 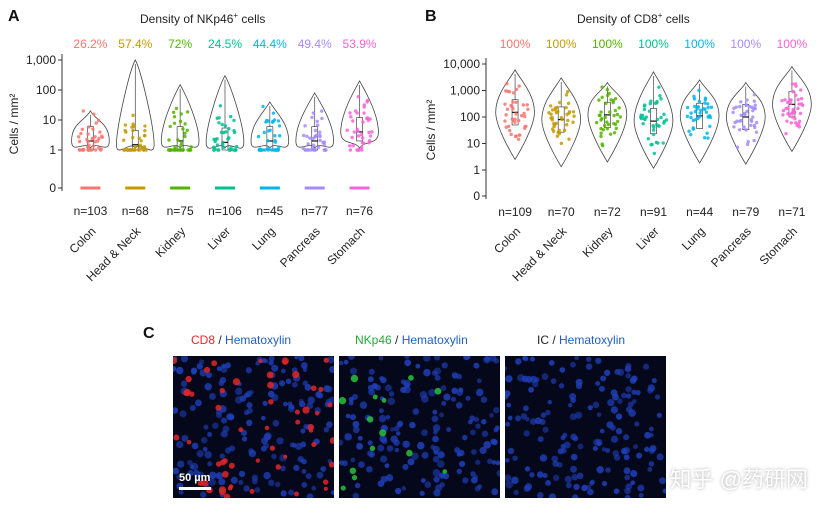 I want to click on y-tick-label: 10, so click(x=474, y=144).